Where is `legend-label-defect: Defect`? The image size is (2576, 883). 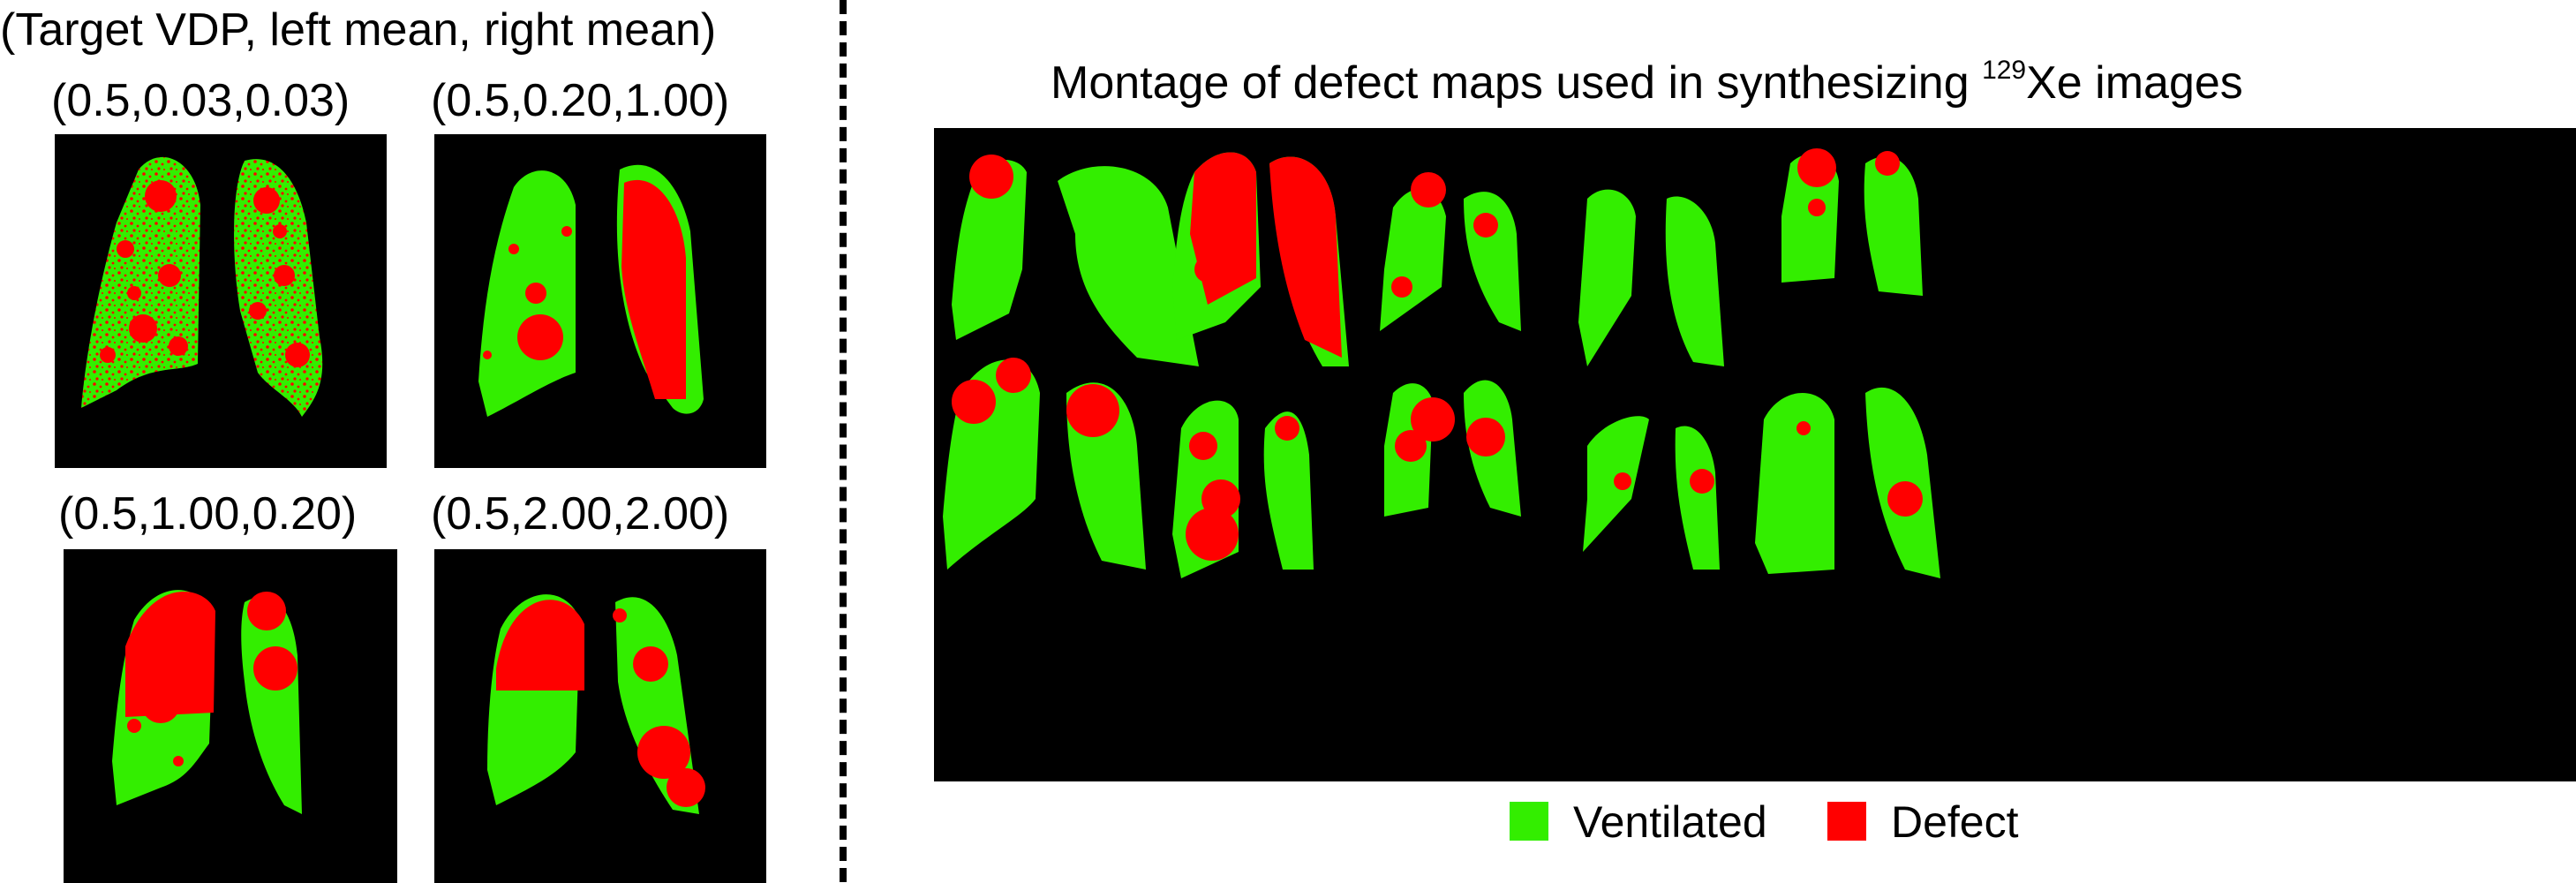 legend-label-defect: Defect is located at coordinates (1955, 822).